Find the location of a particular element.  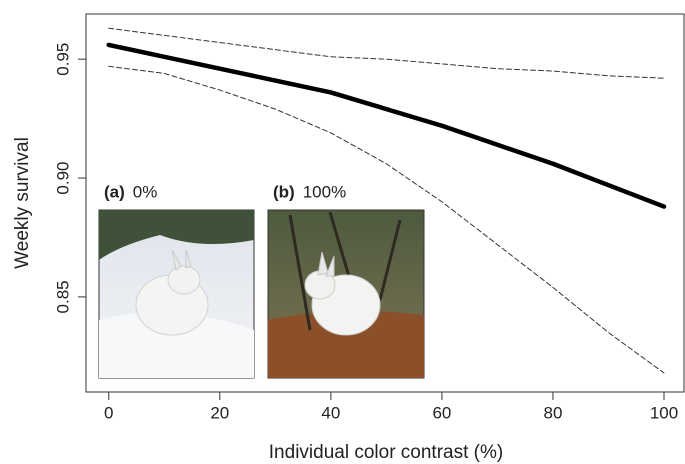

y-axis-label: Weekly survival is located at coordinates (22, 203).